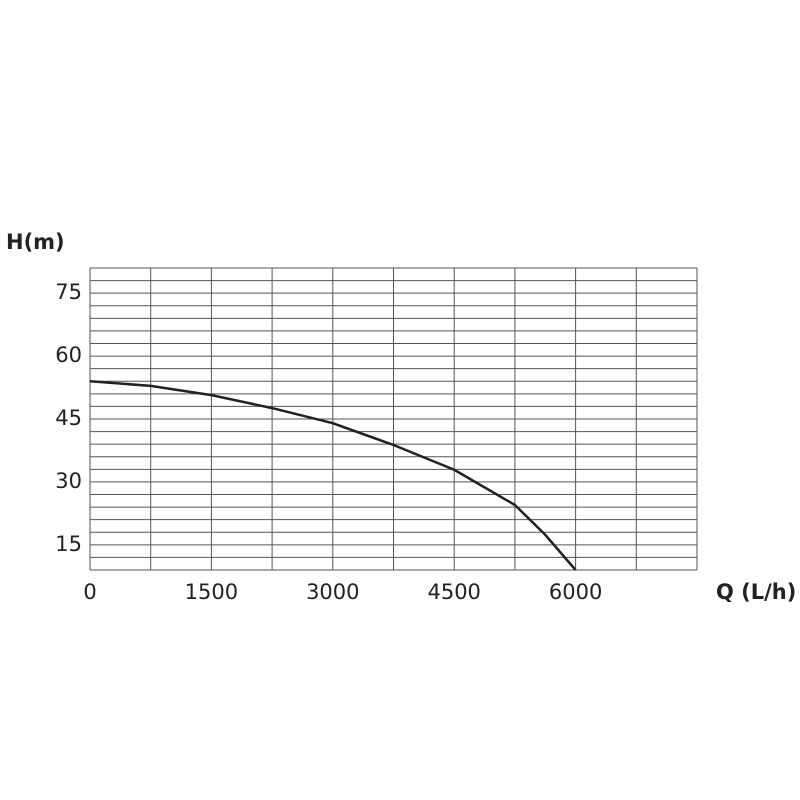  I want to click on x-axis-title: Q (L/h), so click(756, 592).